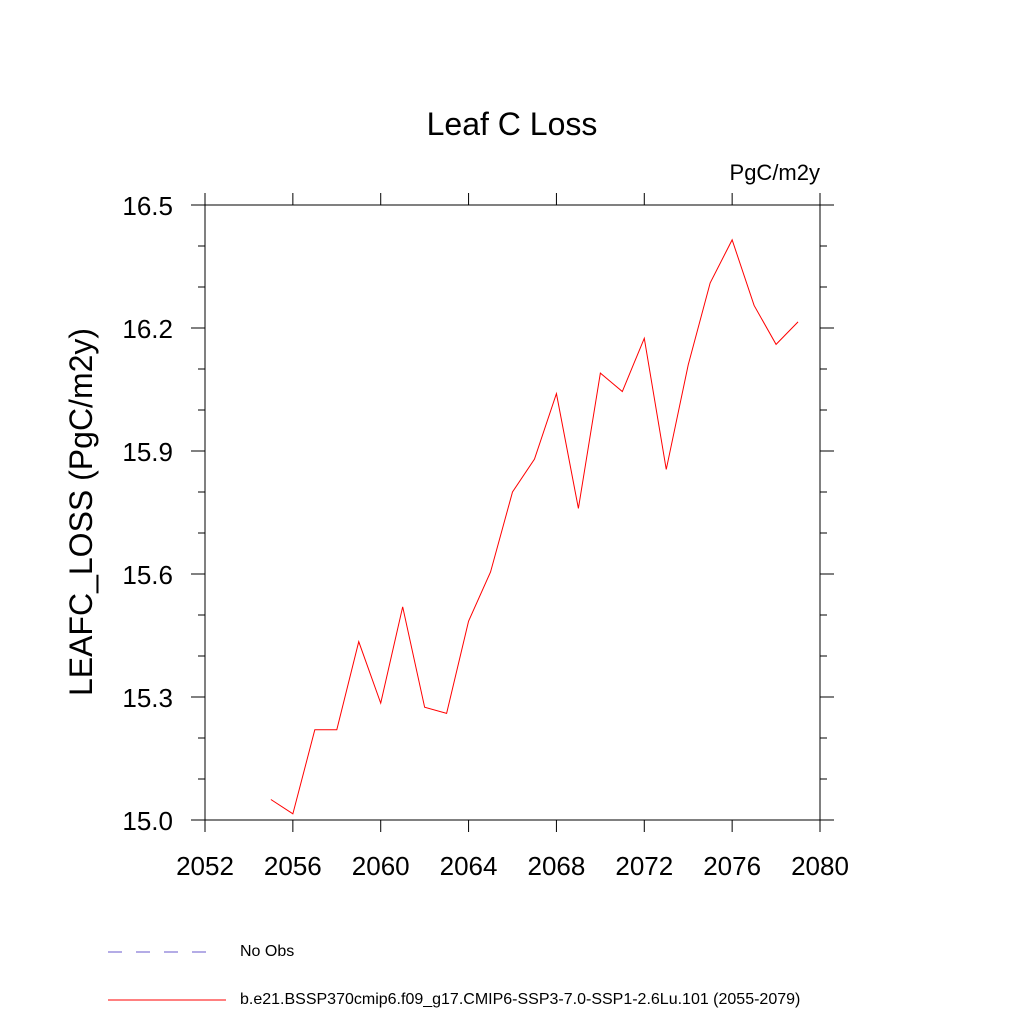 This screenshot has width=1024, height=1029. What do you see at coordinates (732, 866) in the screenshot?
I see `x-tick-label: 2076` at bounding box center [732, 866].